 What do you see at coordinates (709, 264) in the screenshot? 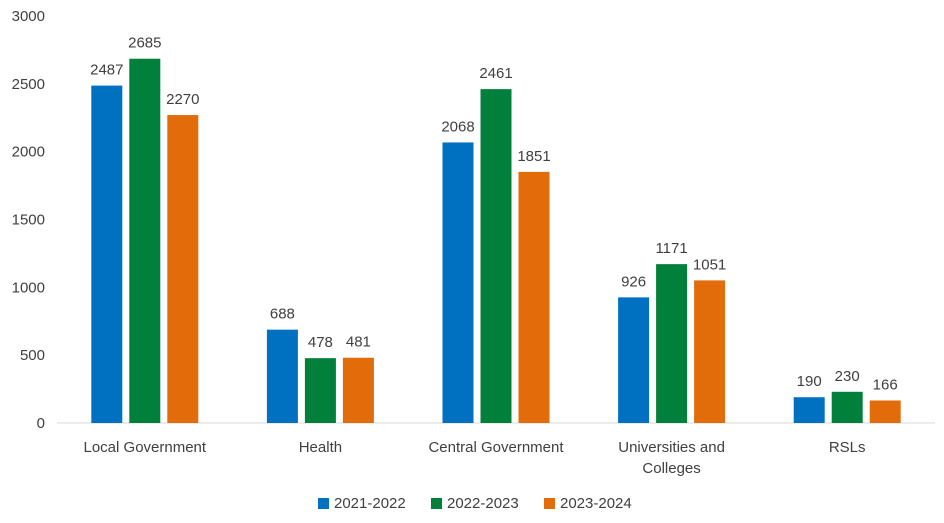
I see `data-label: 1051` at bounding box center [709, 264].